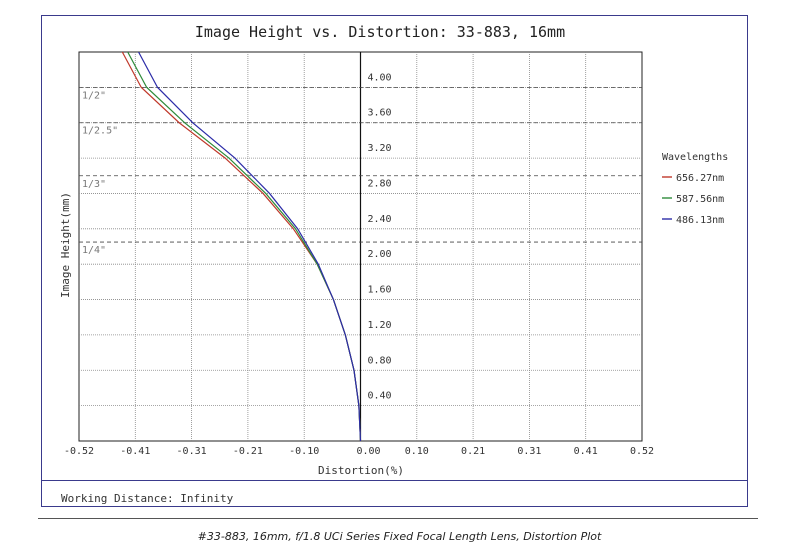 This screenshot has height=552, width=799. I want to click on x-tick-label: -0.10, so click(304, 451).